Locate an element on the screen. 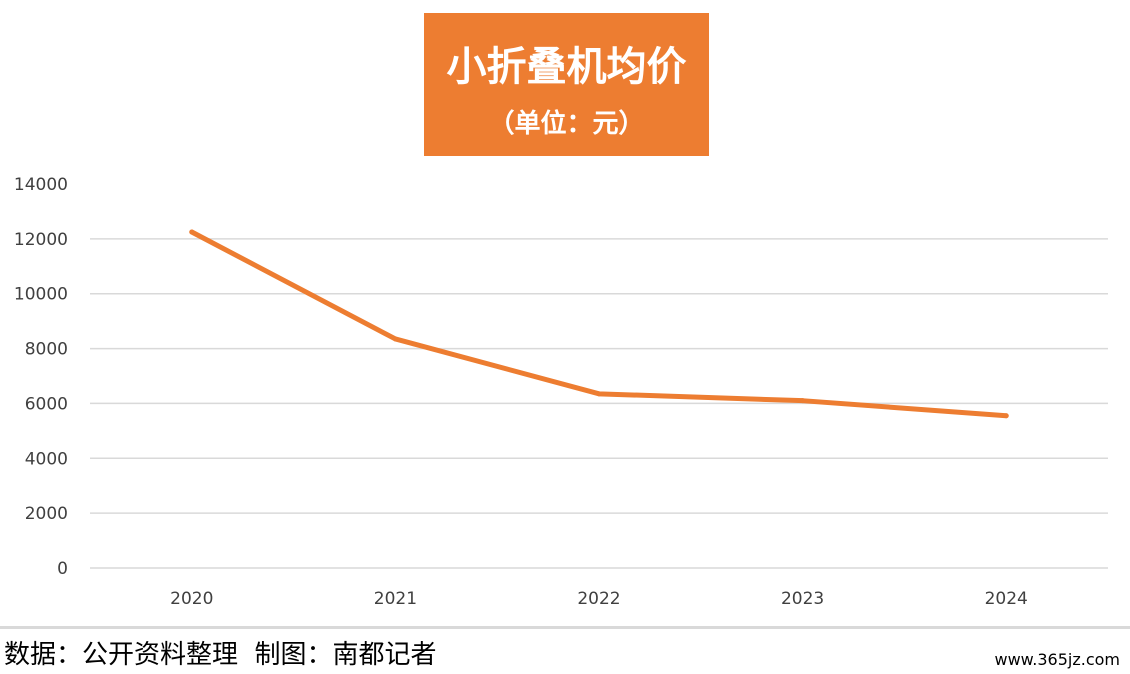 Image resolution: width=1130 pixels, height=674 pixels. y-tick-label: 10000 is located at coordinates (41, 295).